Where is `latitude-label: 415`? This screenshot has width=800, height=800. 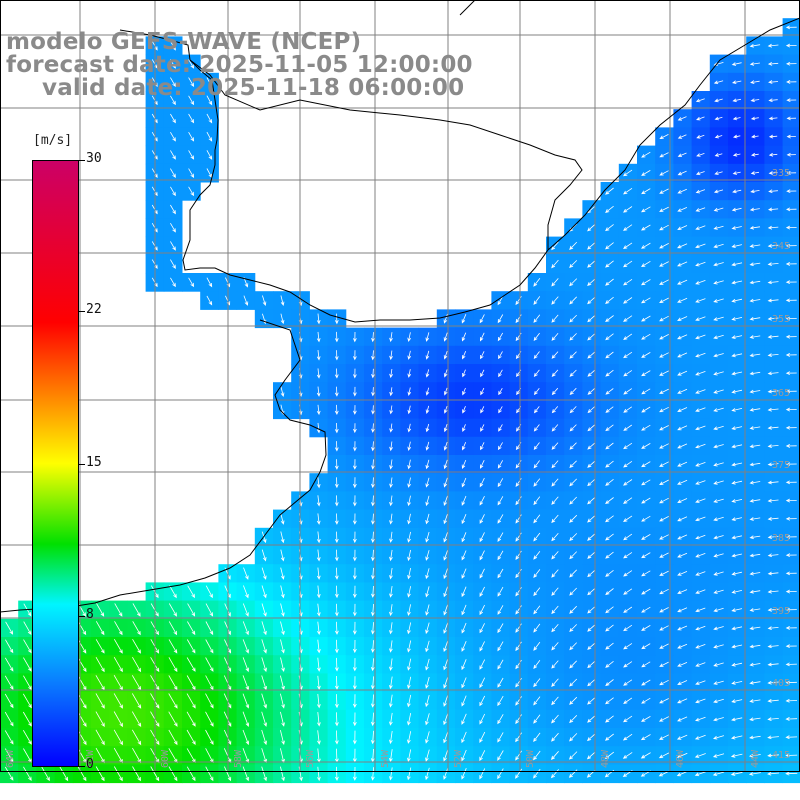
latitude-label: 415 is located at coordinates (781, 755).